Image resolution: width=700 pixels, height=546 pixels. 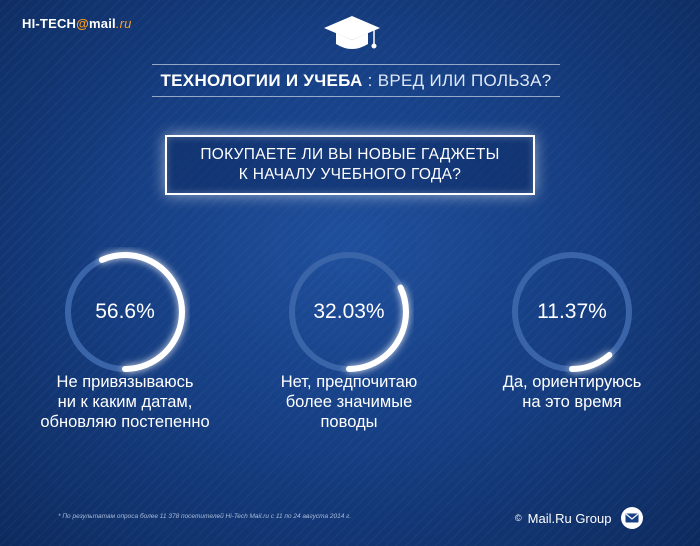 I want to click on gauge-label-line: ни к каким датам,, so click(x=125, y=402).